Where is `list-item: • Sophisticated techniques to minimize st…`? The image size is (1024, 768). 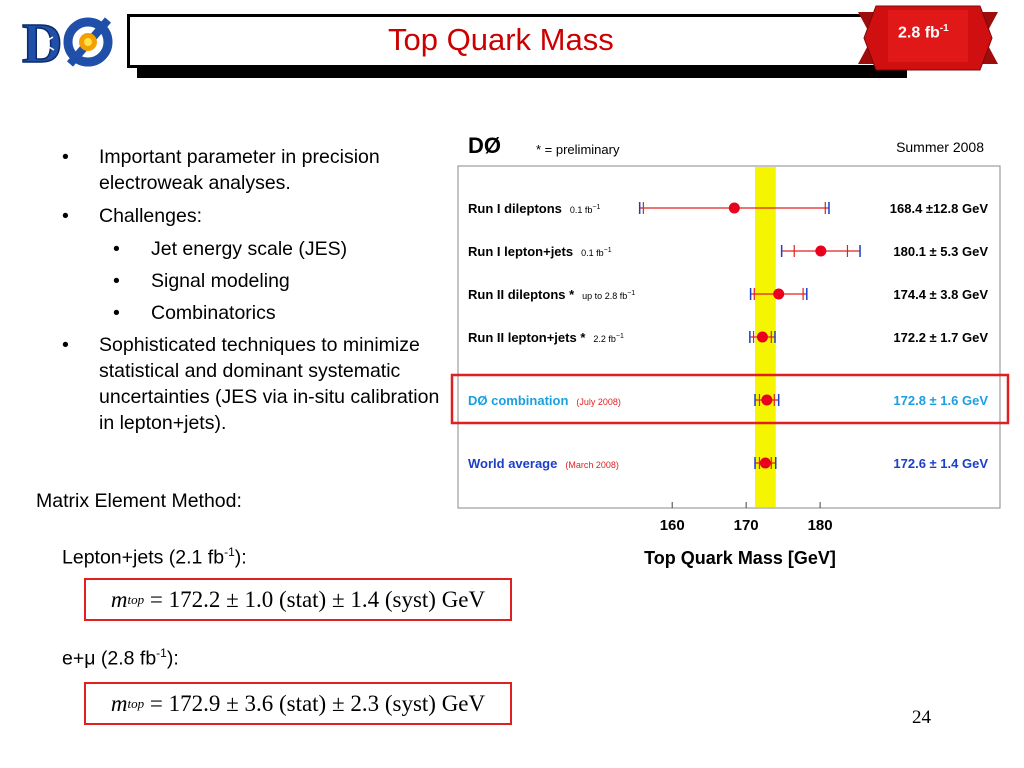 list-item: • Sophisticated techniques to minimize st… is located at coordinates (251, 384).